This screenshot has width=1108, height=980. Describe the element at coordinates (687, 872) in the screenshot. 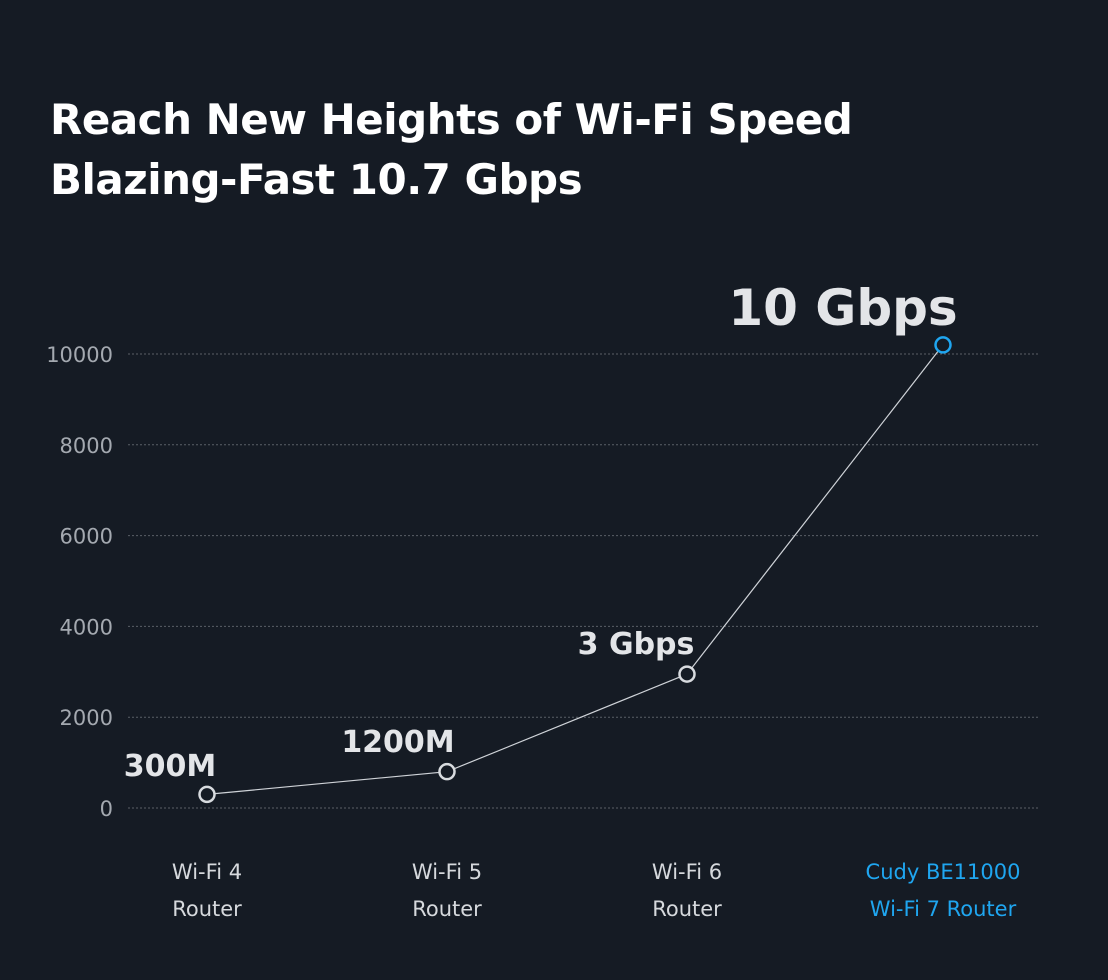

I see `x-category-label: Wi-Fi 6` at that location.